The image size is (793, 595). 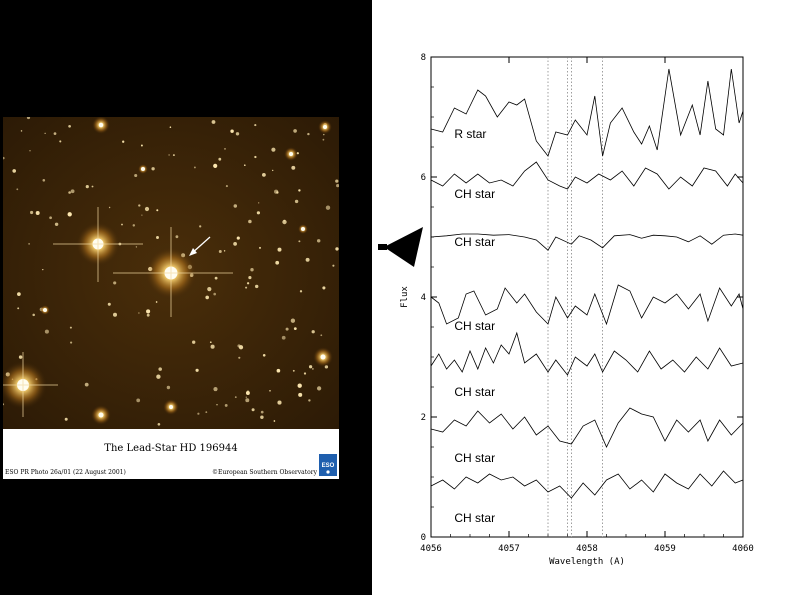 I want to click on y-tick-label: 2, so click(x=423, y=418).